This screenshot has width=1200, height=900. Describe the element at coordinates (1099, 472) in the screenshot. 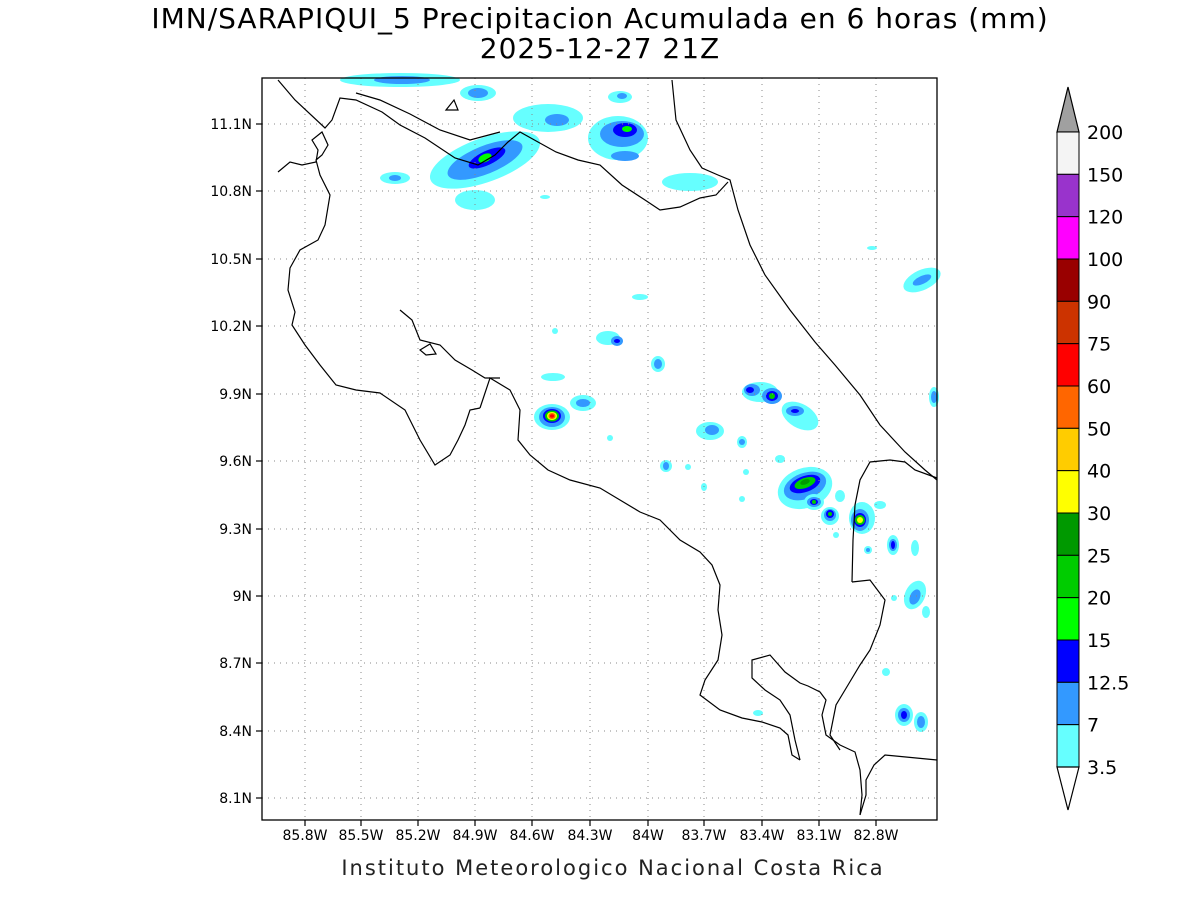

I see `colorbar-label: 40` at that location.